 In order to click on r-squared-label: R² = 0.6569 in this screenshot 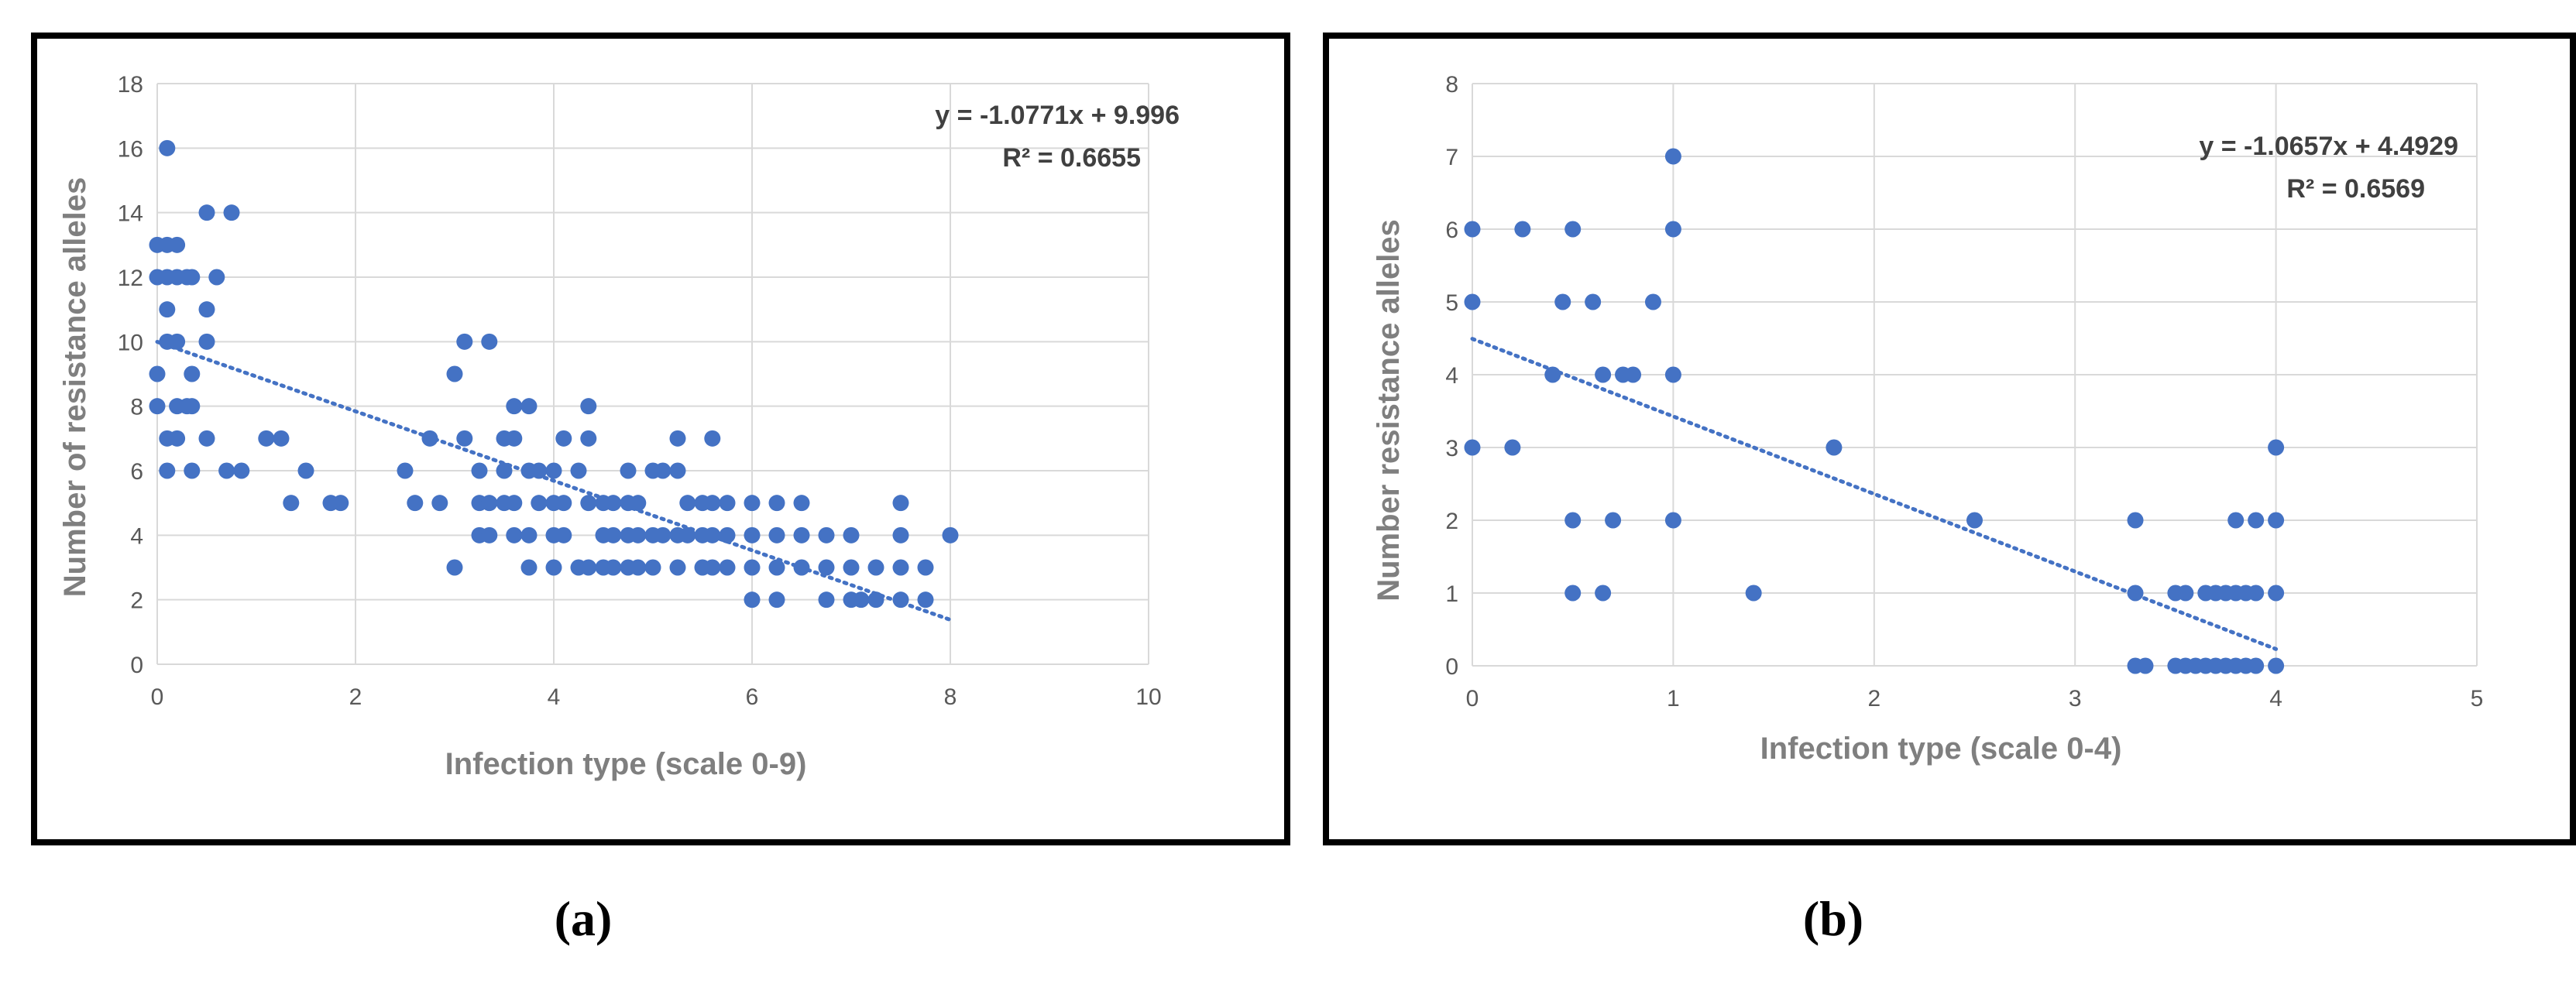, I will do `click(2355, 189)`.